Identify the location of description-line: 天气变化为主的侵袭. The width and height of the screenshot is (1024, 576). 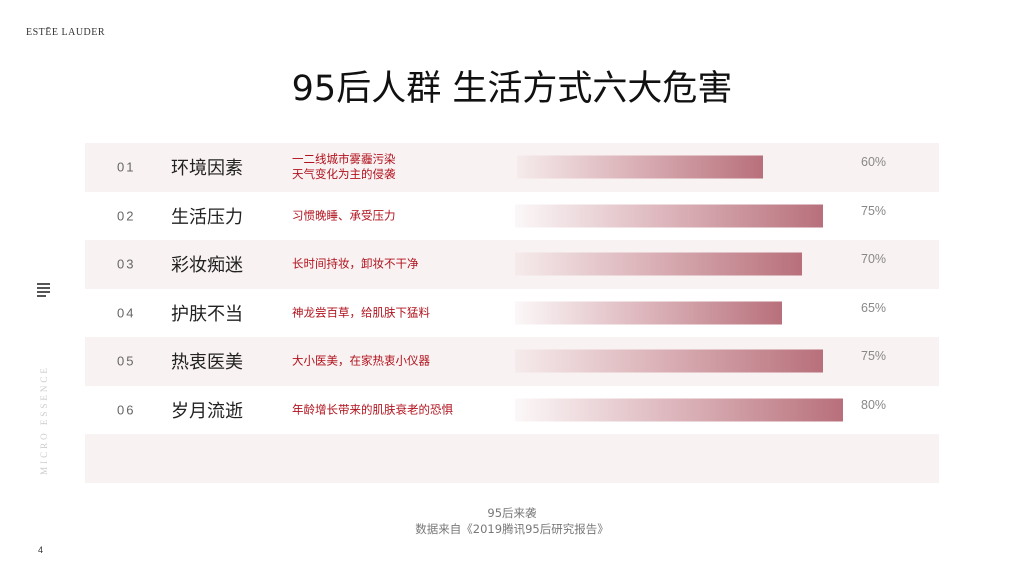
(344, 174).